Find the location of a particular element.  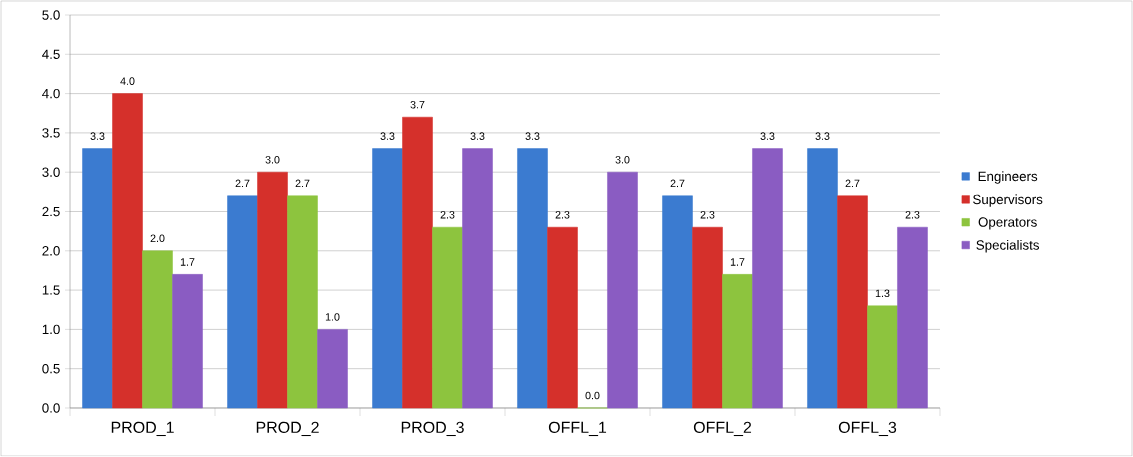

y-tick-label: 4.0 is located at coordinates (51, 93).